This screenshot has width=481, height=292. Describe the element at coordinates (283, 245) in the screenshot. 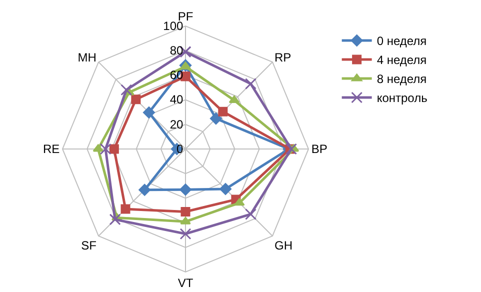

I see `spoke-label: GH` at that location.